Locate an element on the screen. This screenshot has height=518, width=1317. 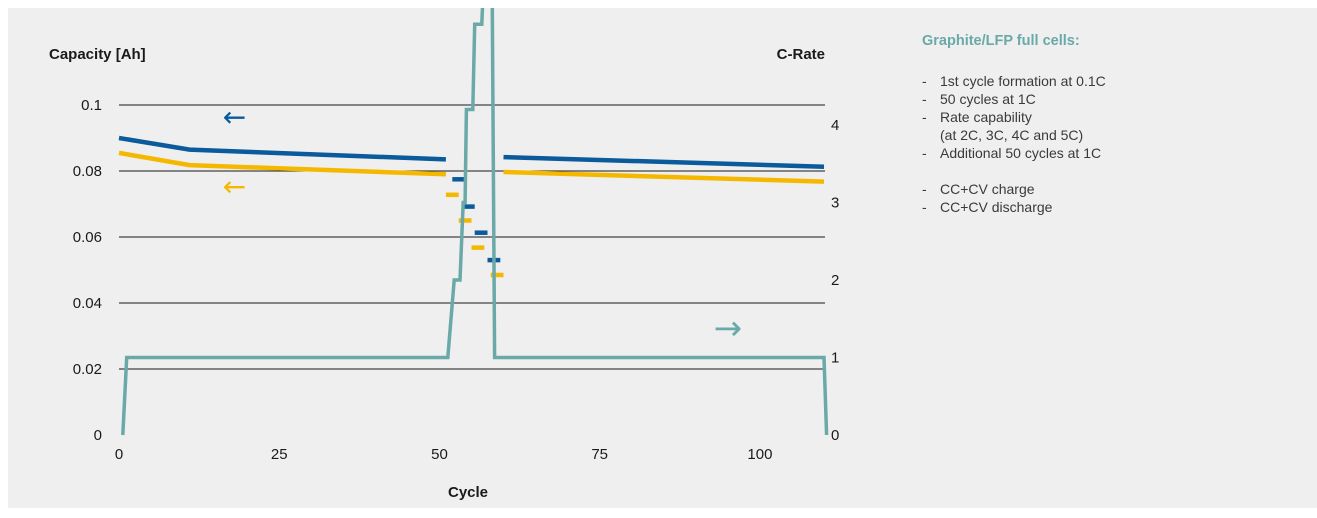
note-item: Rate capability is located at coordinates (1112, 117).